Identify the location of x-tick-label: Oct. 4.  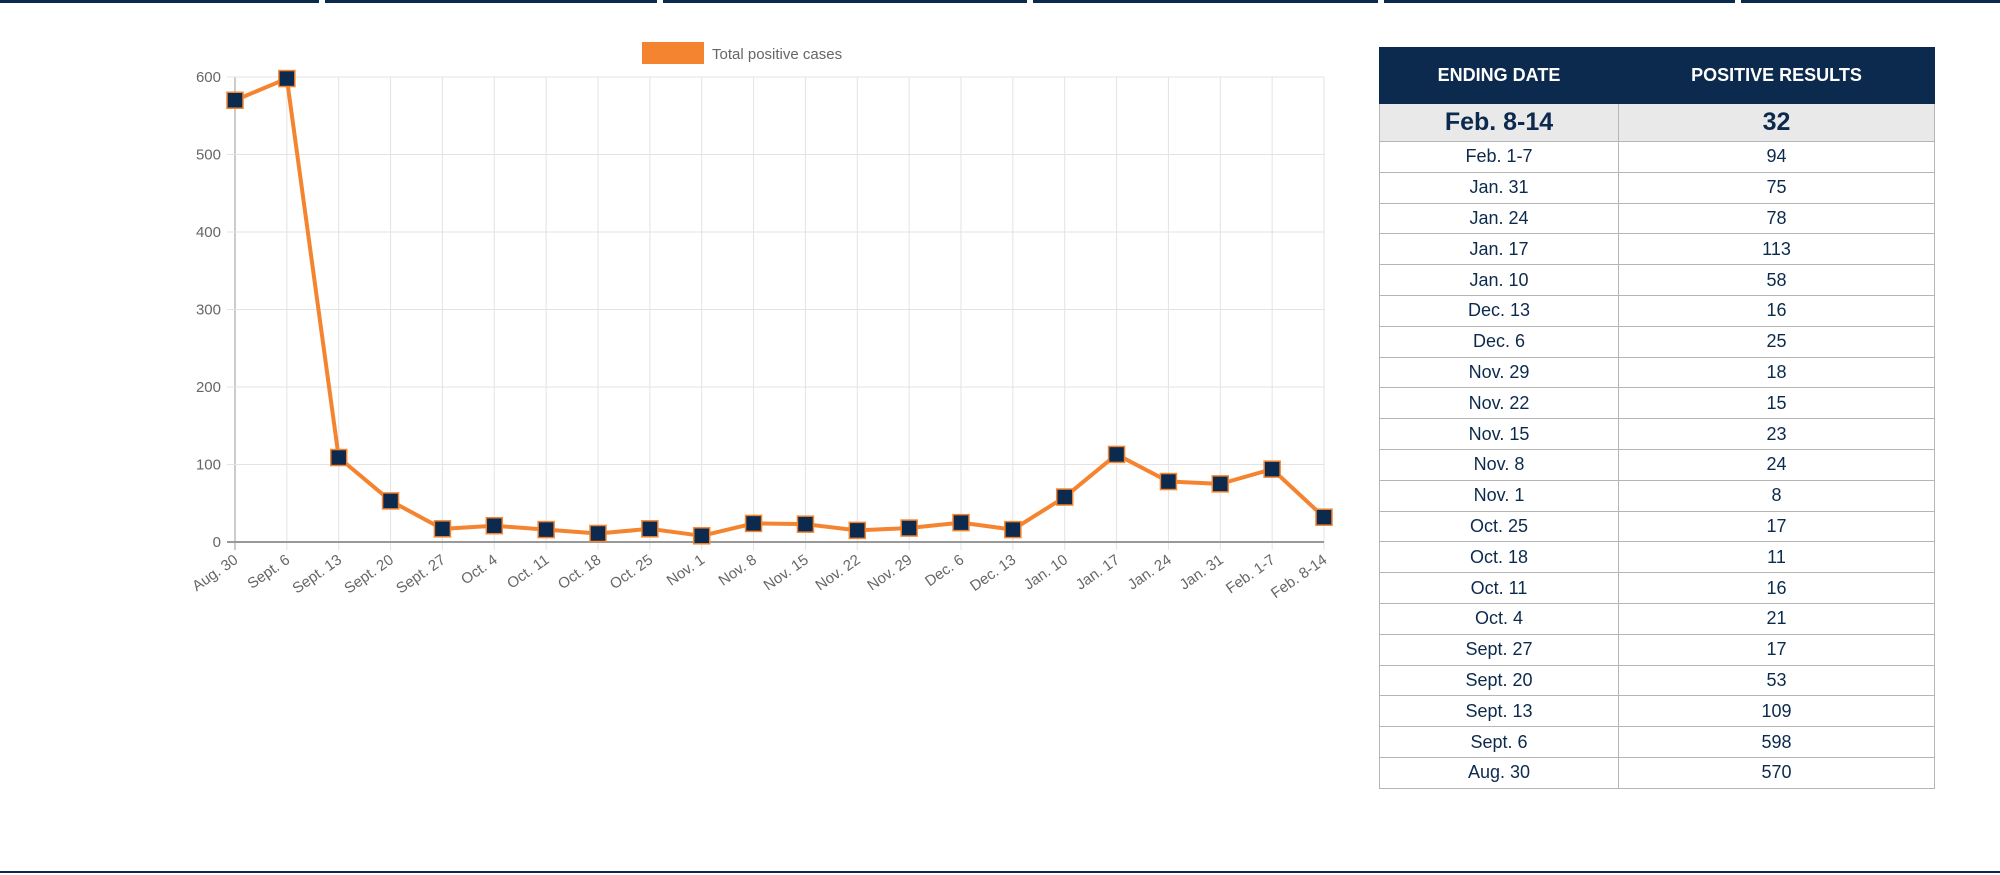
(479, 569).